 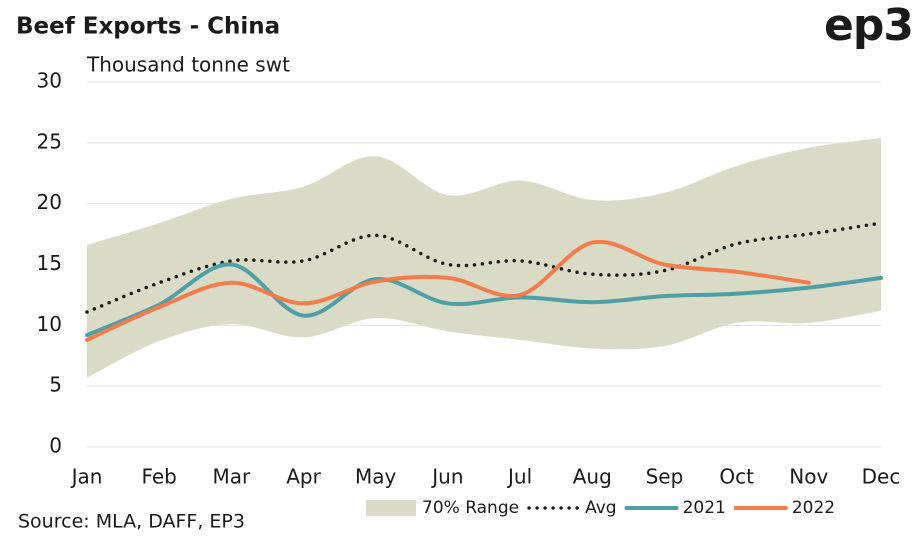 What do you see at coordinates (303, 477) in the screenshot?
I see `x-tick-label: Apr` at bounding box center [303, 477].